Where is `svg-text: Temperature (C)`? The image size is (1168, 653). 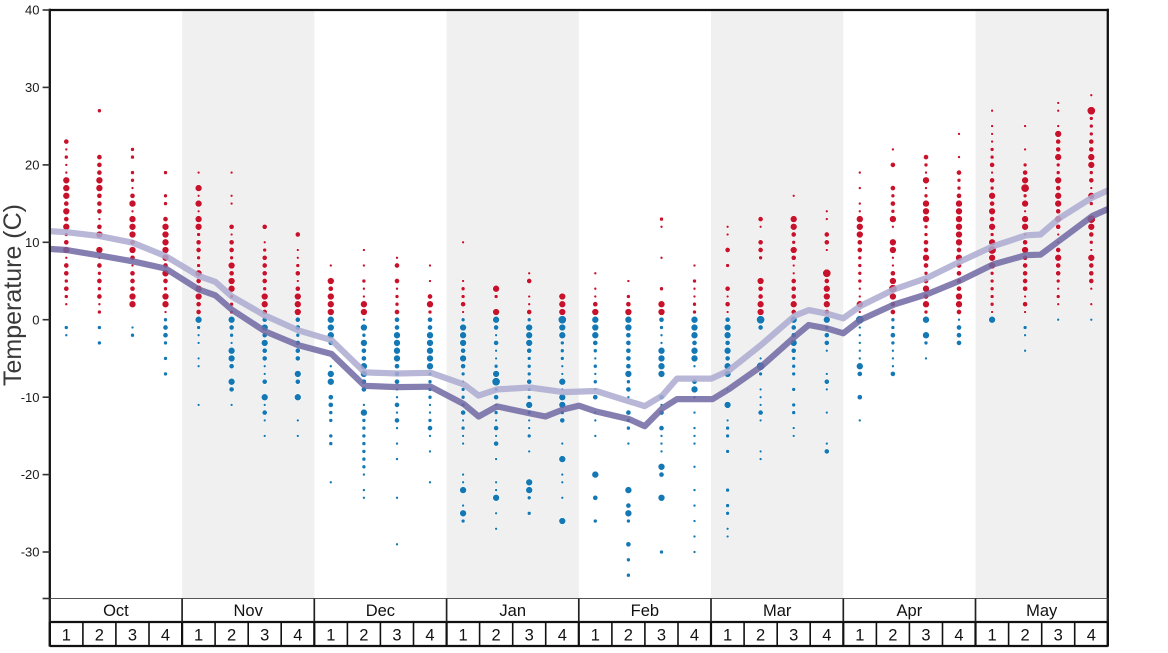 svg-text: Temperature (C) is located at coordinates (13, 295).